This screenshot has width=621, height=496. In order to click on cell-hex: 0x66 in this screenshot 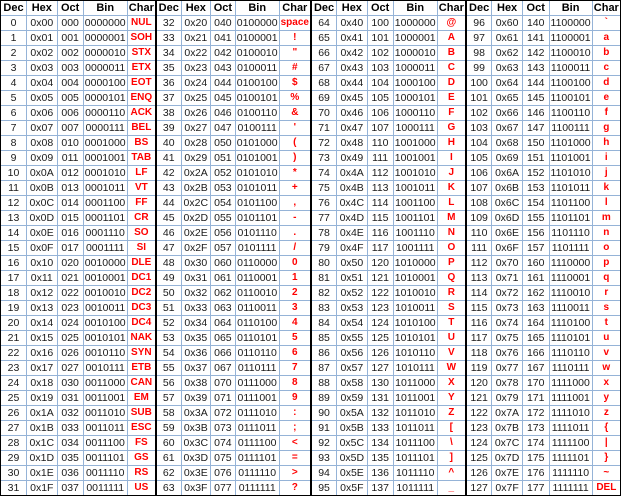, I will do `click(507, 113)`.